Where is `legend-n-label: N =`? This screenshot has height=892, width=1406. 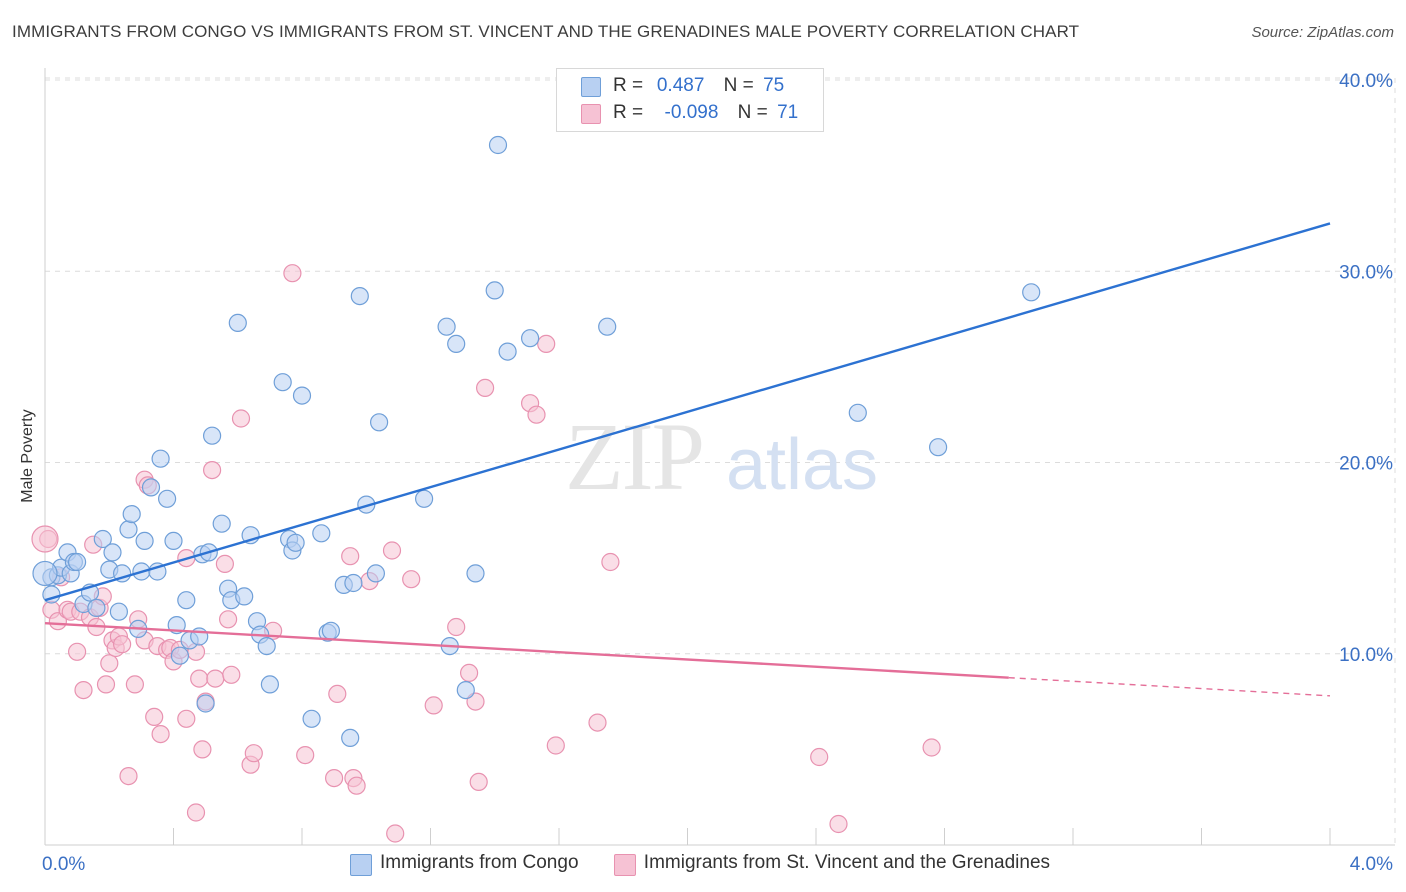 legend-n-label: N = is located at coordinates (752, 112).